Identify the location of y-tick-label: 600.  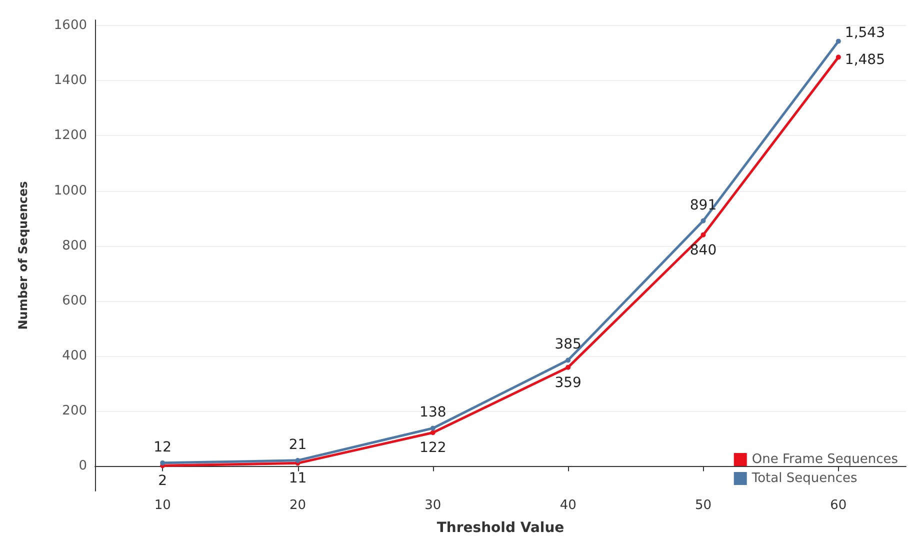
(74, 300).